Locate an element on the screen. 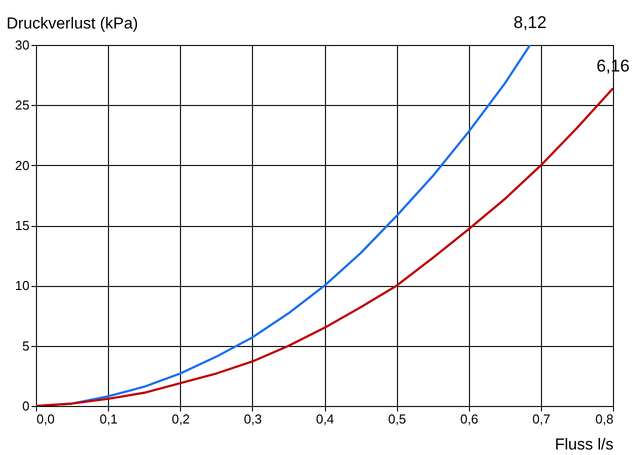 The width and height of the screenshot is (632, 455). x-tick-label: 0,7 is located at coordinates (541, 419).